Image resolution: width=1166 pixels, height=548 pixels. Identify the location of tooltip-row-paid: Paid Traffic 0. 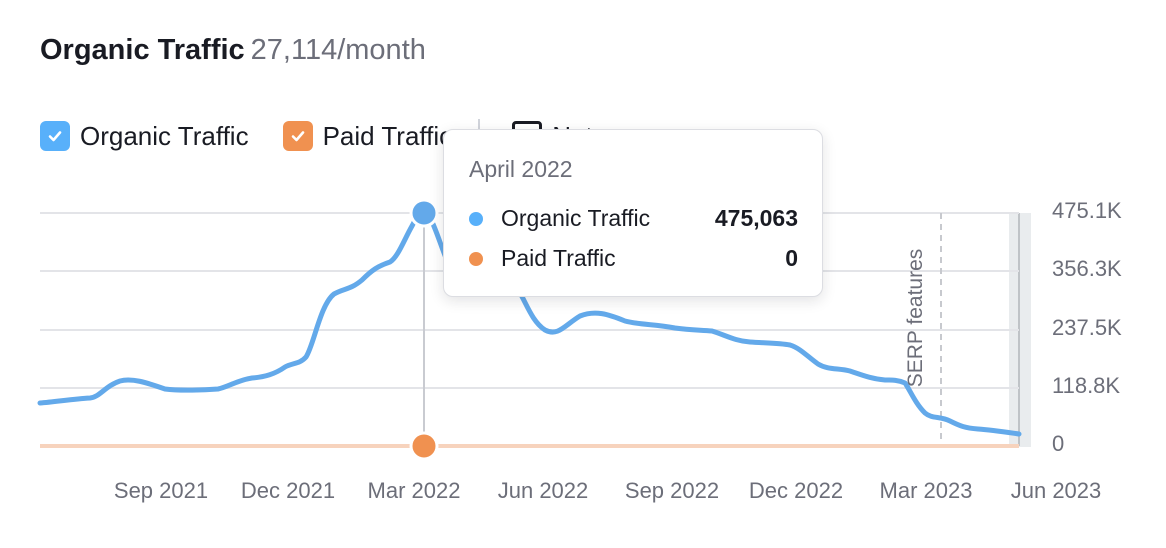
(633, 258).